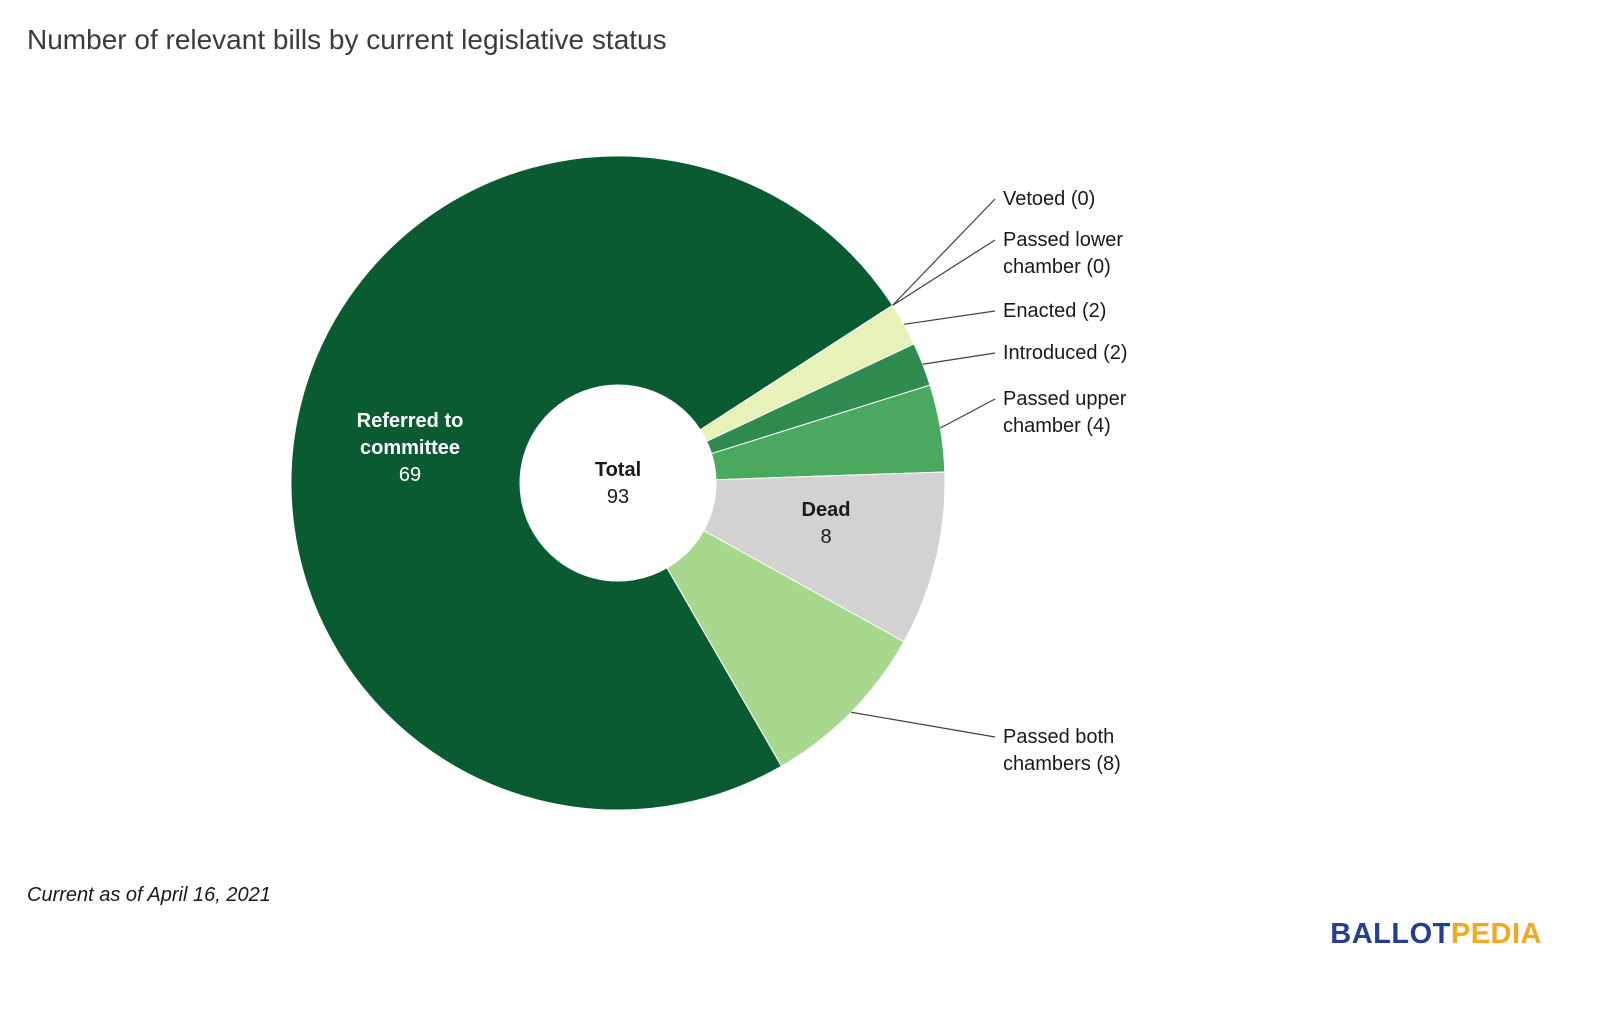 This screenshot has height=1015, width=1600. What do you see at coordinates (959, 358) in the screenshot?
I see `leader-line-introduced` at bounding box center [959, 358].